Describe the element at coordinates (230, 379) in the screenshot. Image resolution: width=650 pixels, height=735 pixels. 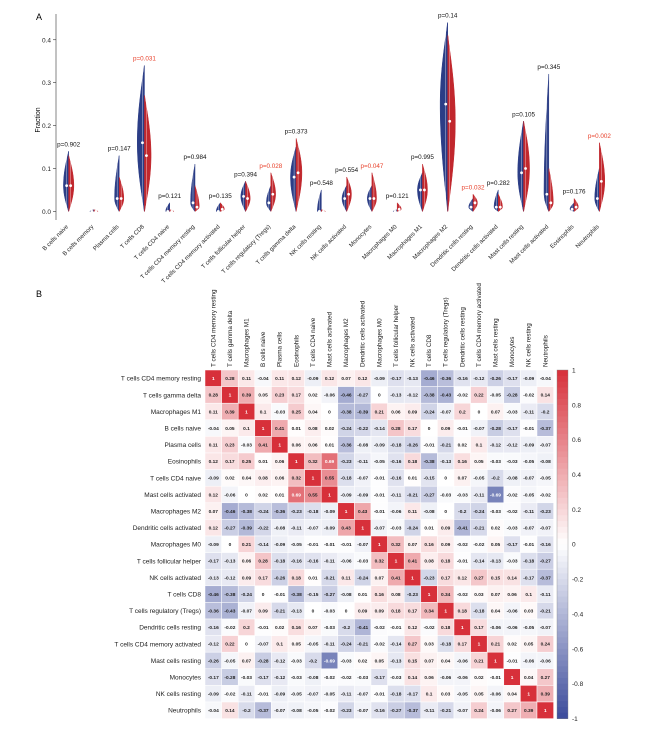
I see `heatmap-cell-value: 0.28` at that location.